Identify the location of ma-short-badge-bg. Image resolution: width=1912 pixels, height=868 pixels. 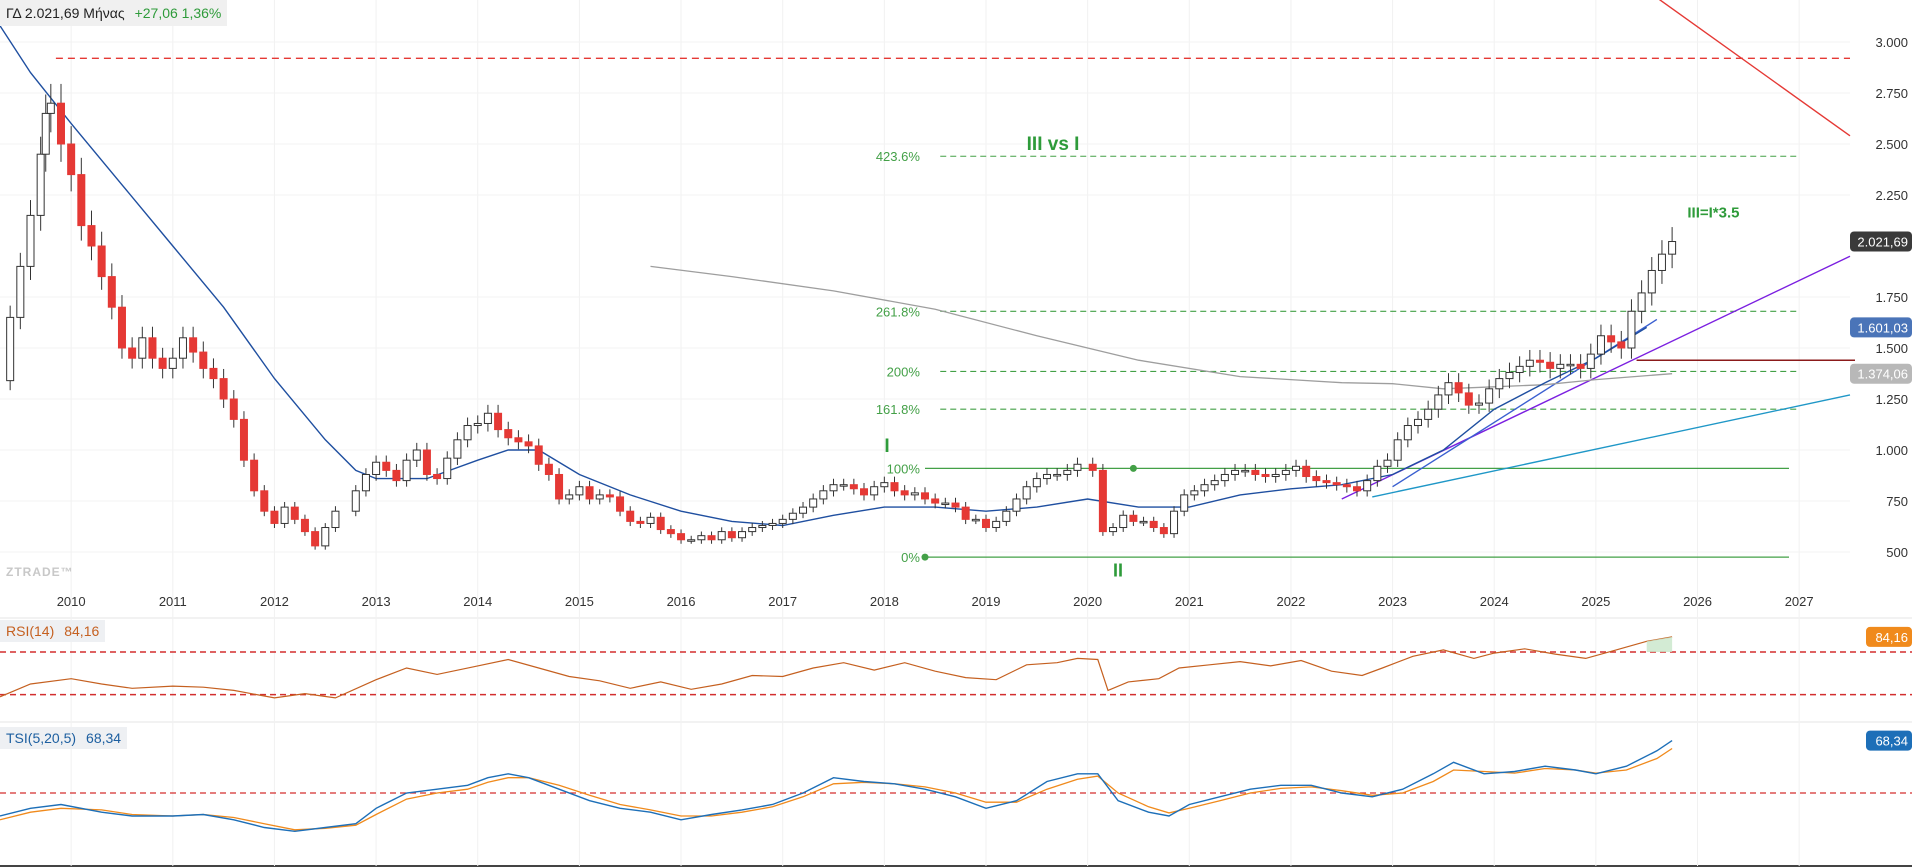
(1881, 327).